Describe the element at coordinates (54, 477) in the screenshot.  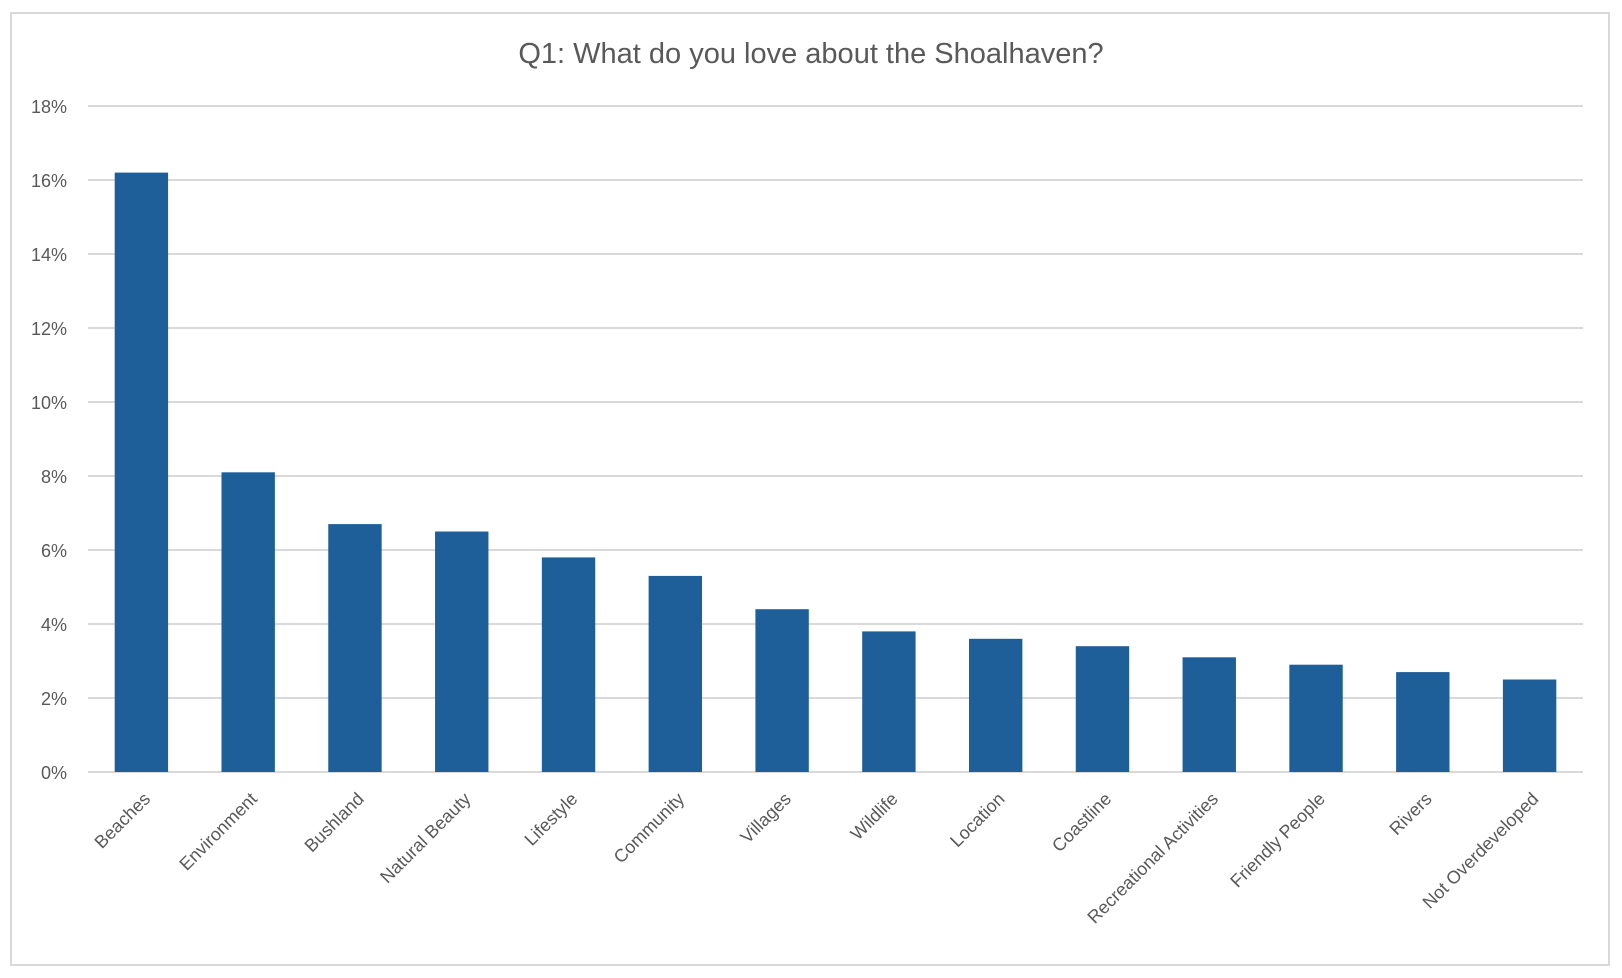
I see `y-tick-label: 8%` at that location.